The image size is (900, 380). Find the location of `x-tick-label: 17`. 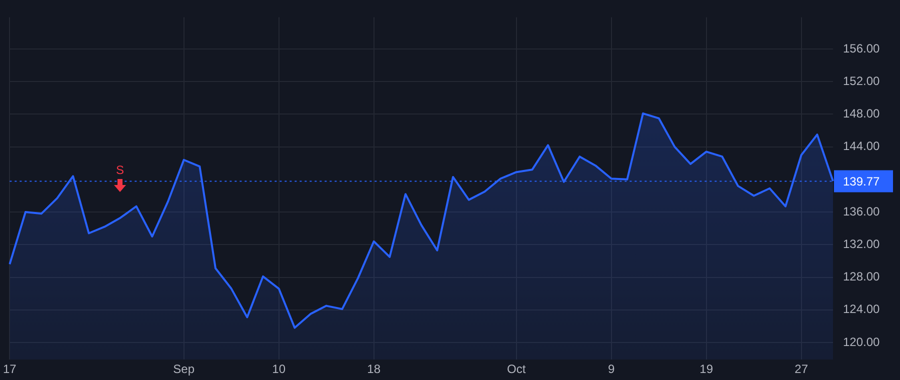

x-tick-label: 17 is located at coordinates (9, 369).